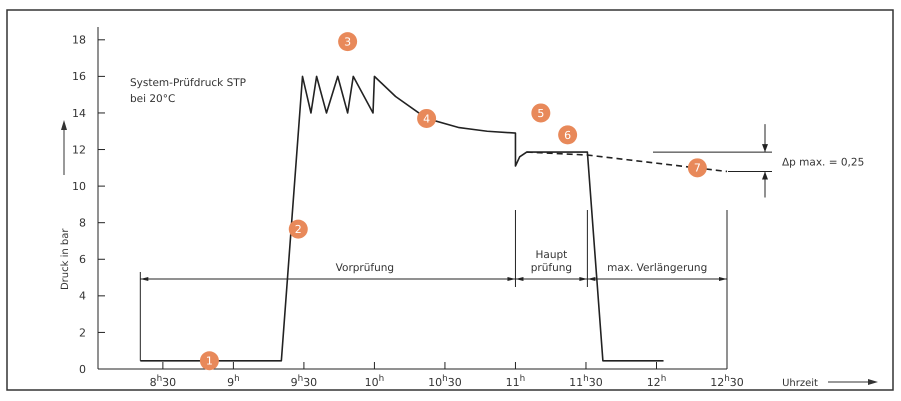 Image resolution: width=901 pixels, height=401 pixels. I want to click on x-tick-label: 12$^{h}$, so click(656, 381).